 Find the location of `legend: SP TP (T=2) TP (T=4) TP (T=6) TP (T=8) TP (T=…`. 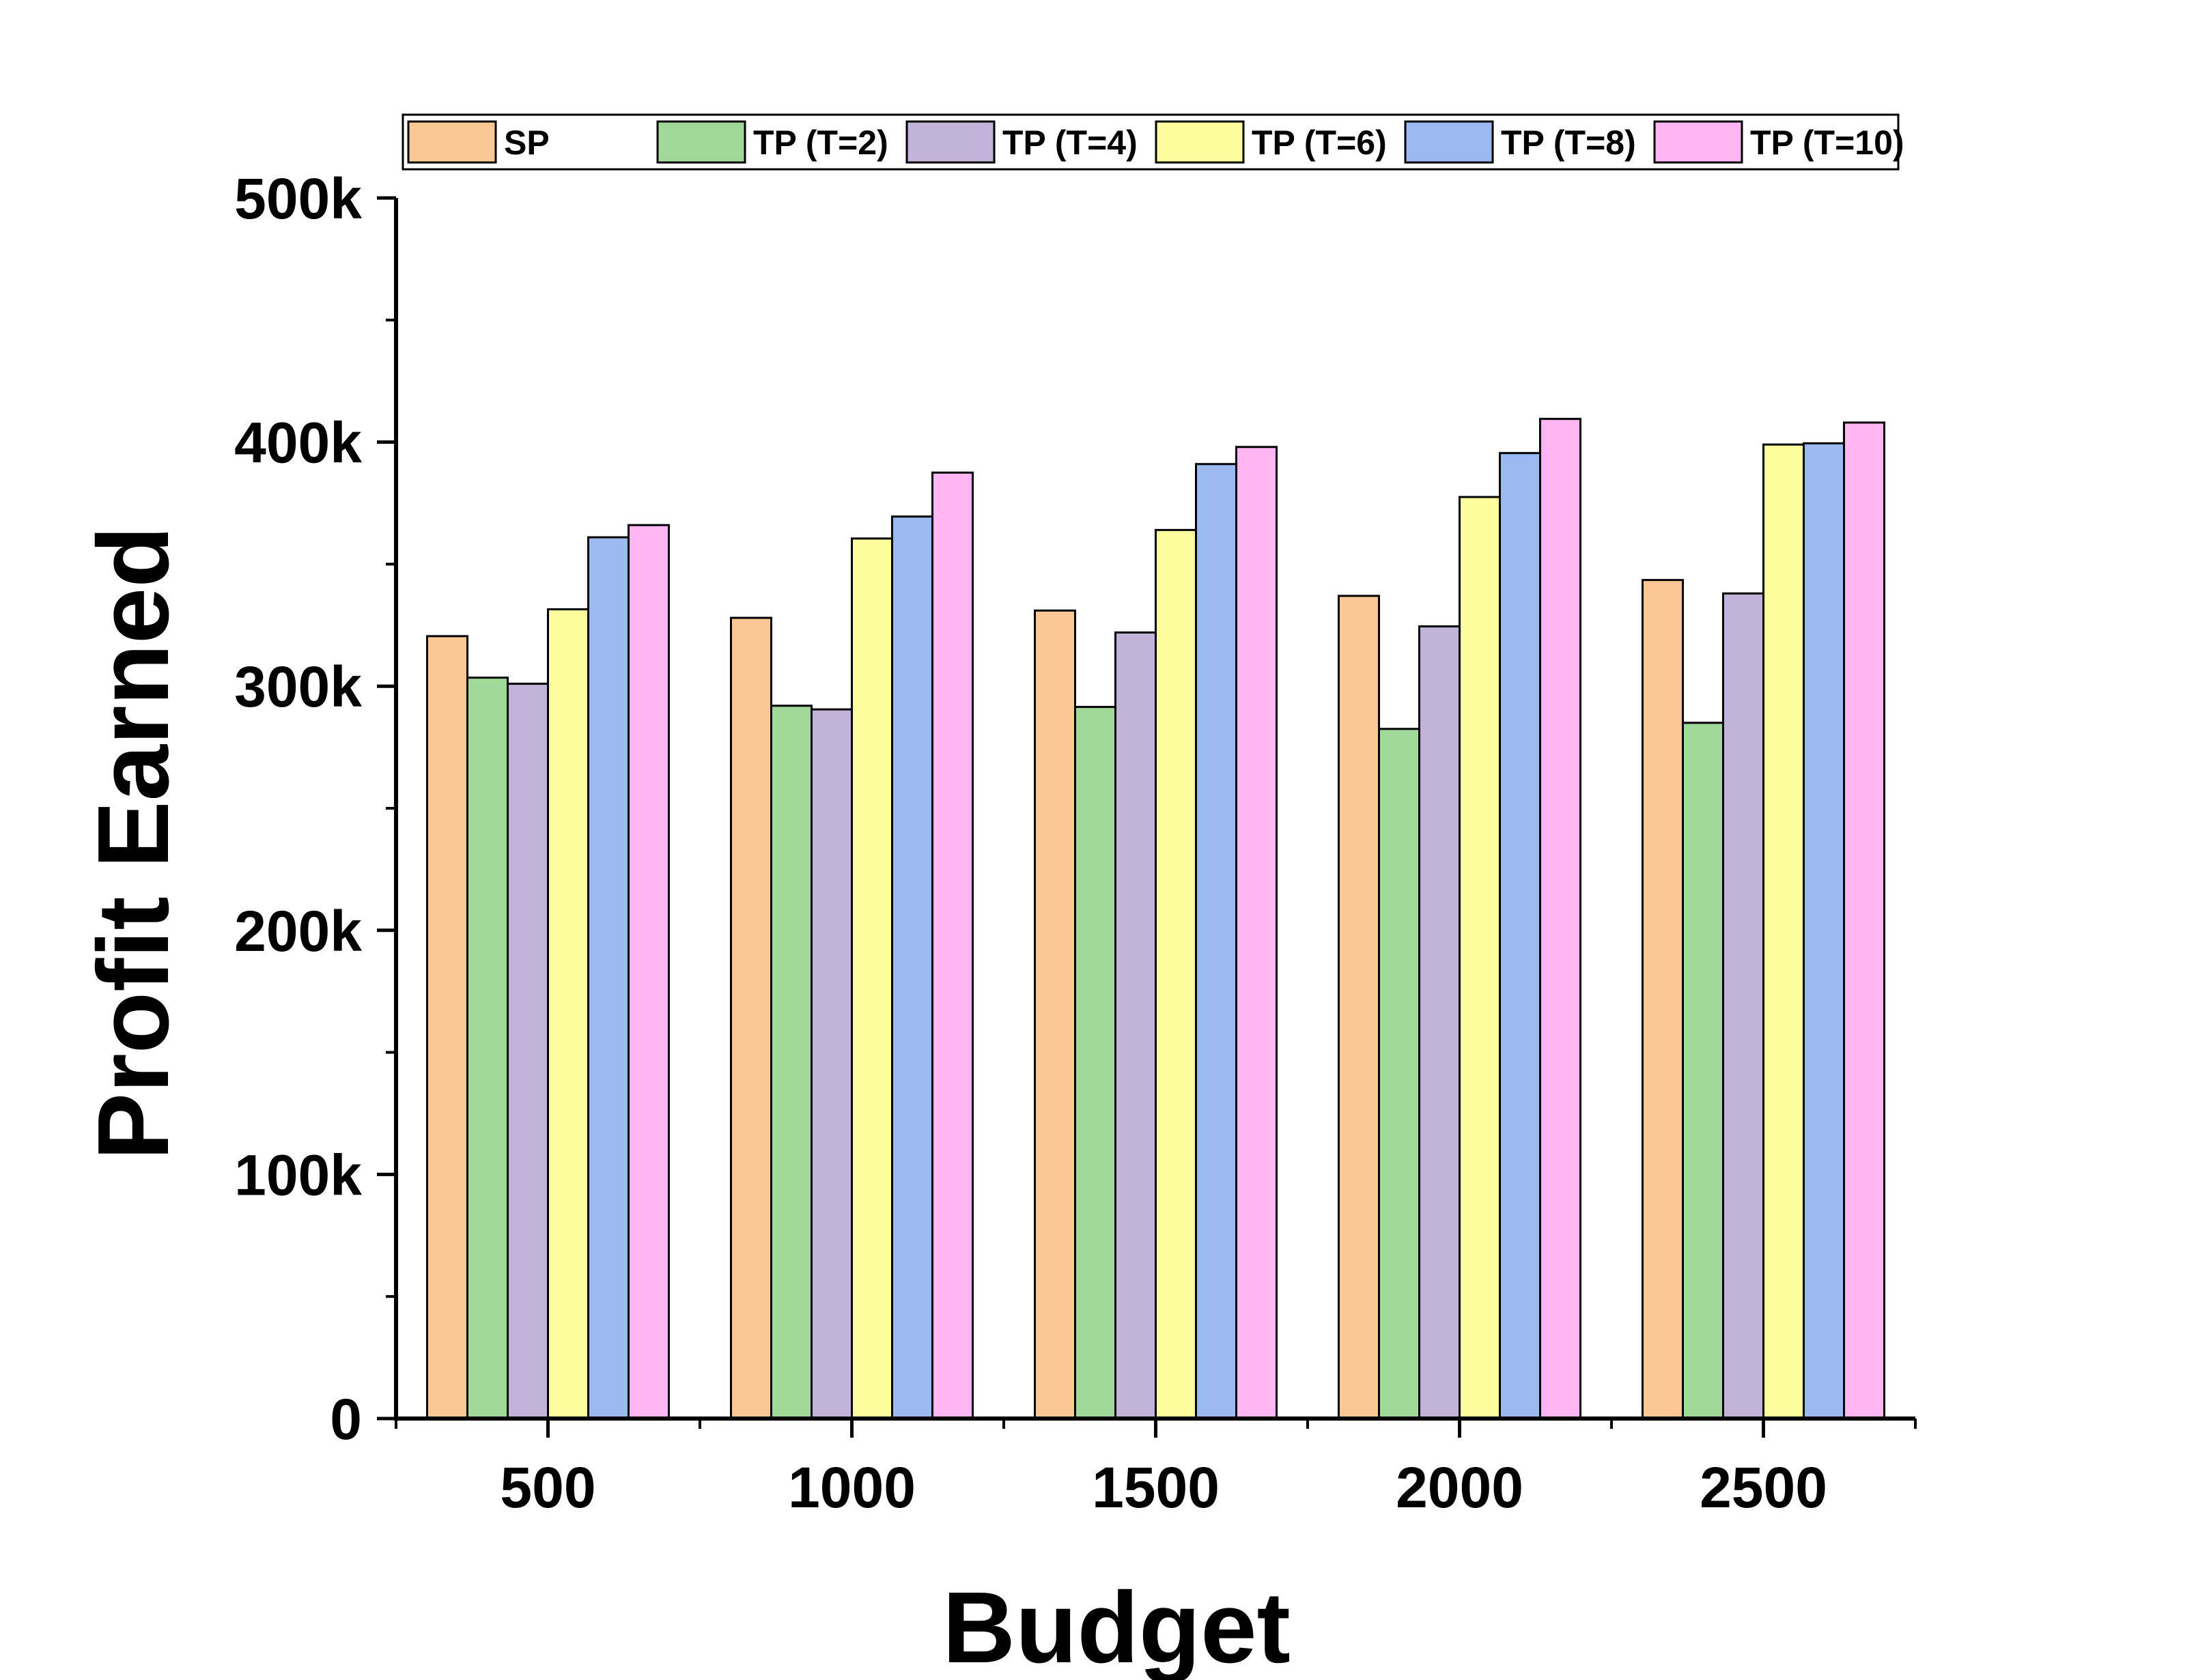

legend: SP TP (T=2) TP (T=4) TP (T=6) TP (T=8) TP (T=… is located at coordinates (1153, 142).